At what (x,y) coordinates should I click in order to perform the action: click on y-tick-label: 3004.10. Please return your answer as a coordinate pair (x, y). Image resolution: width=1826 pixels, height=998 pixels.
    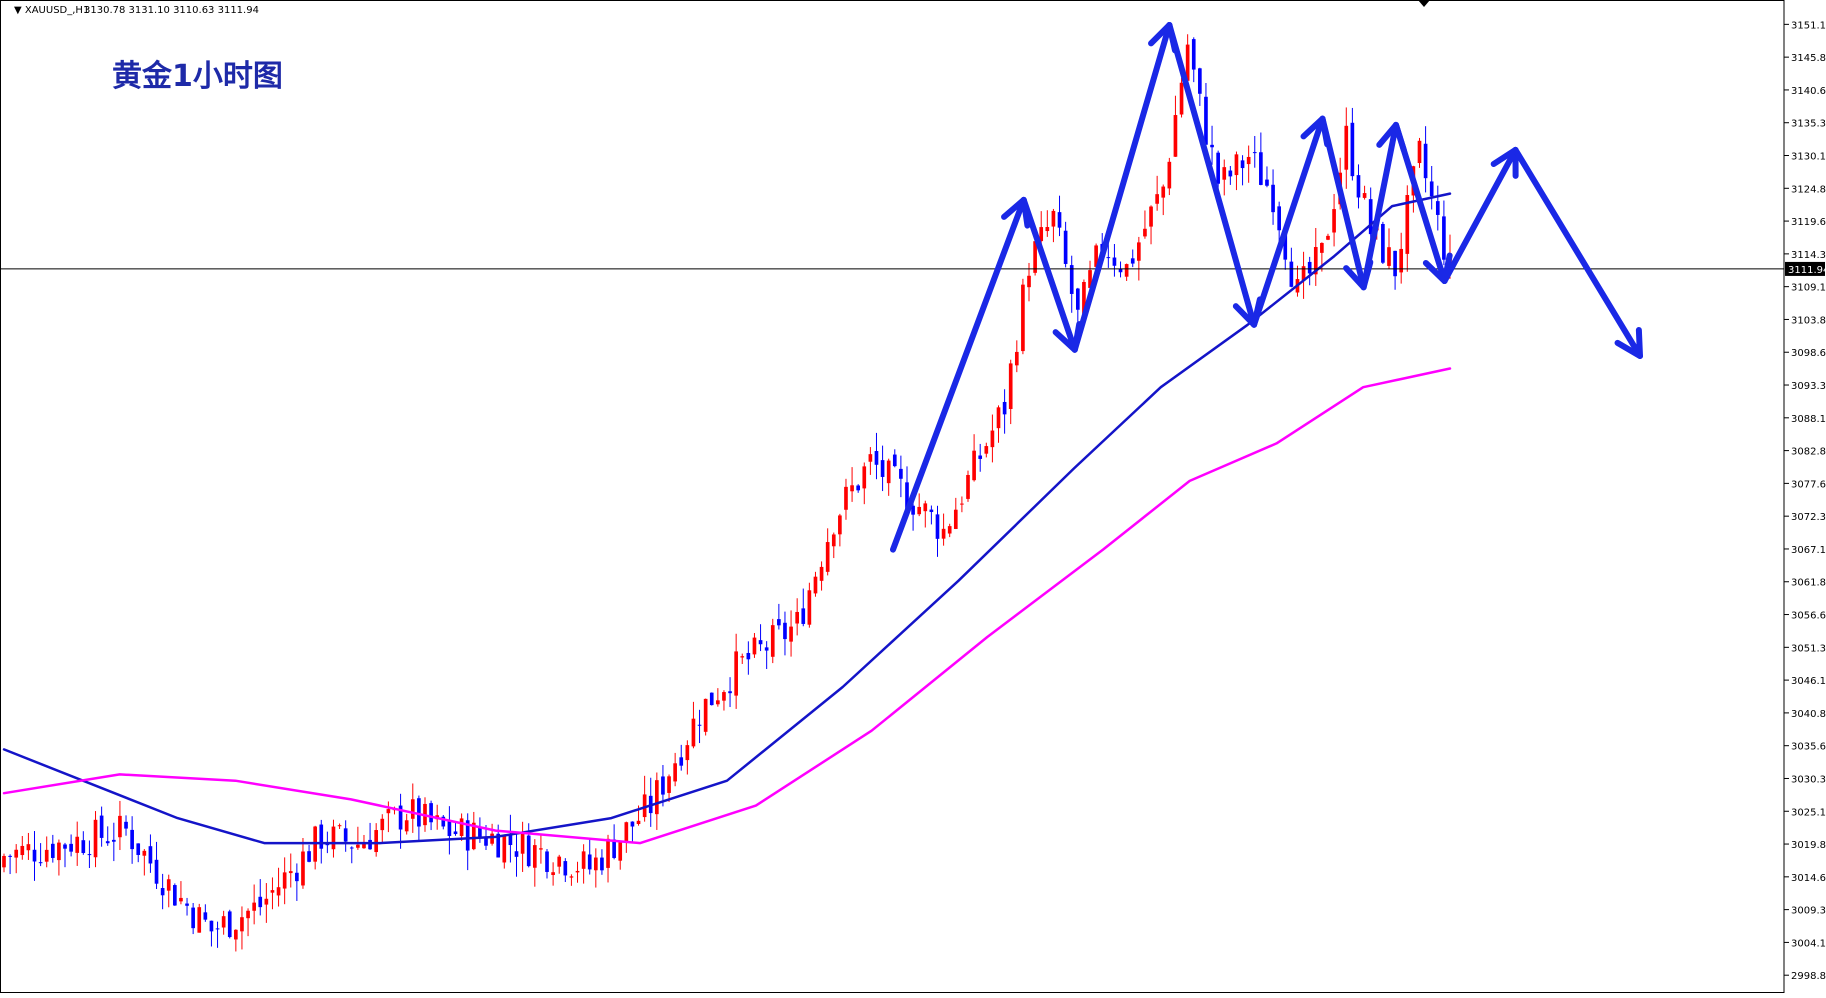
    Looking at the image, I should click on (1808, 943).